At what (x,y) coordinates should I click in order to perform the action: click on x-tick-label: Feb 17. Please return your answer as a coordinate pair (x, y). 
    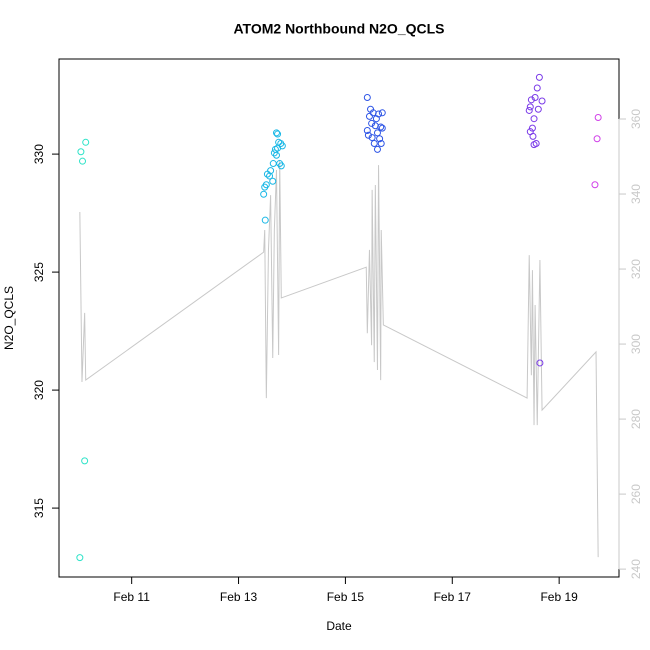
    Looking at the image, I should click on (453, 597).